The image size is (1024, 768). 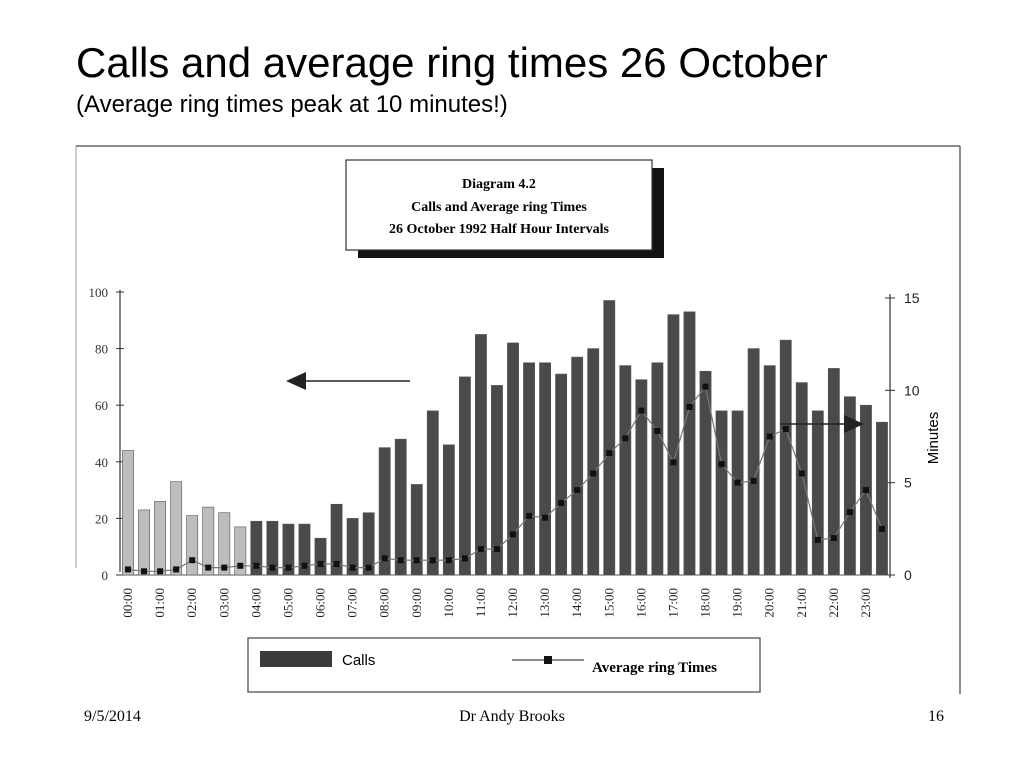 I want to click on right-axis-ticks: 0 5 10 15, so click(x=902, y=436).